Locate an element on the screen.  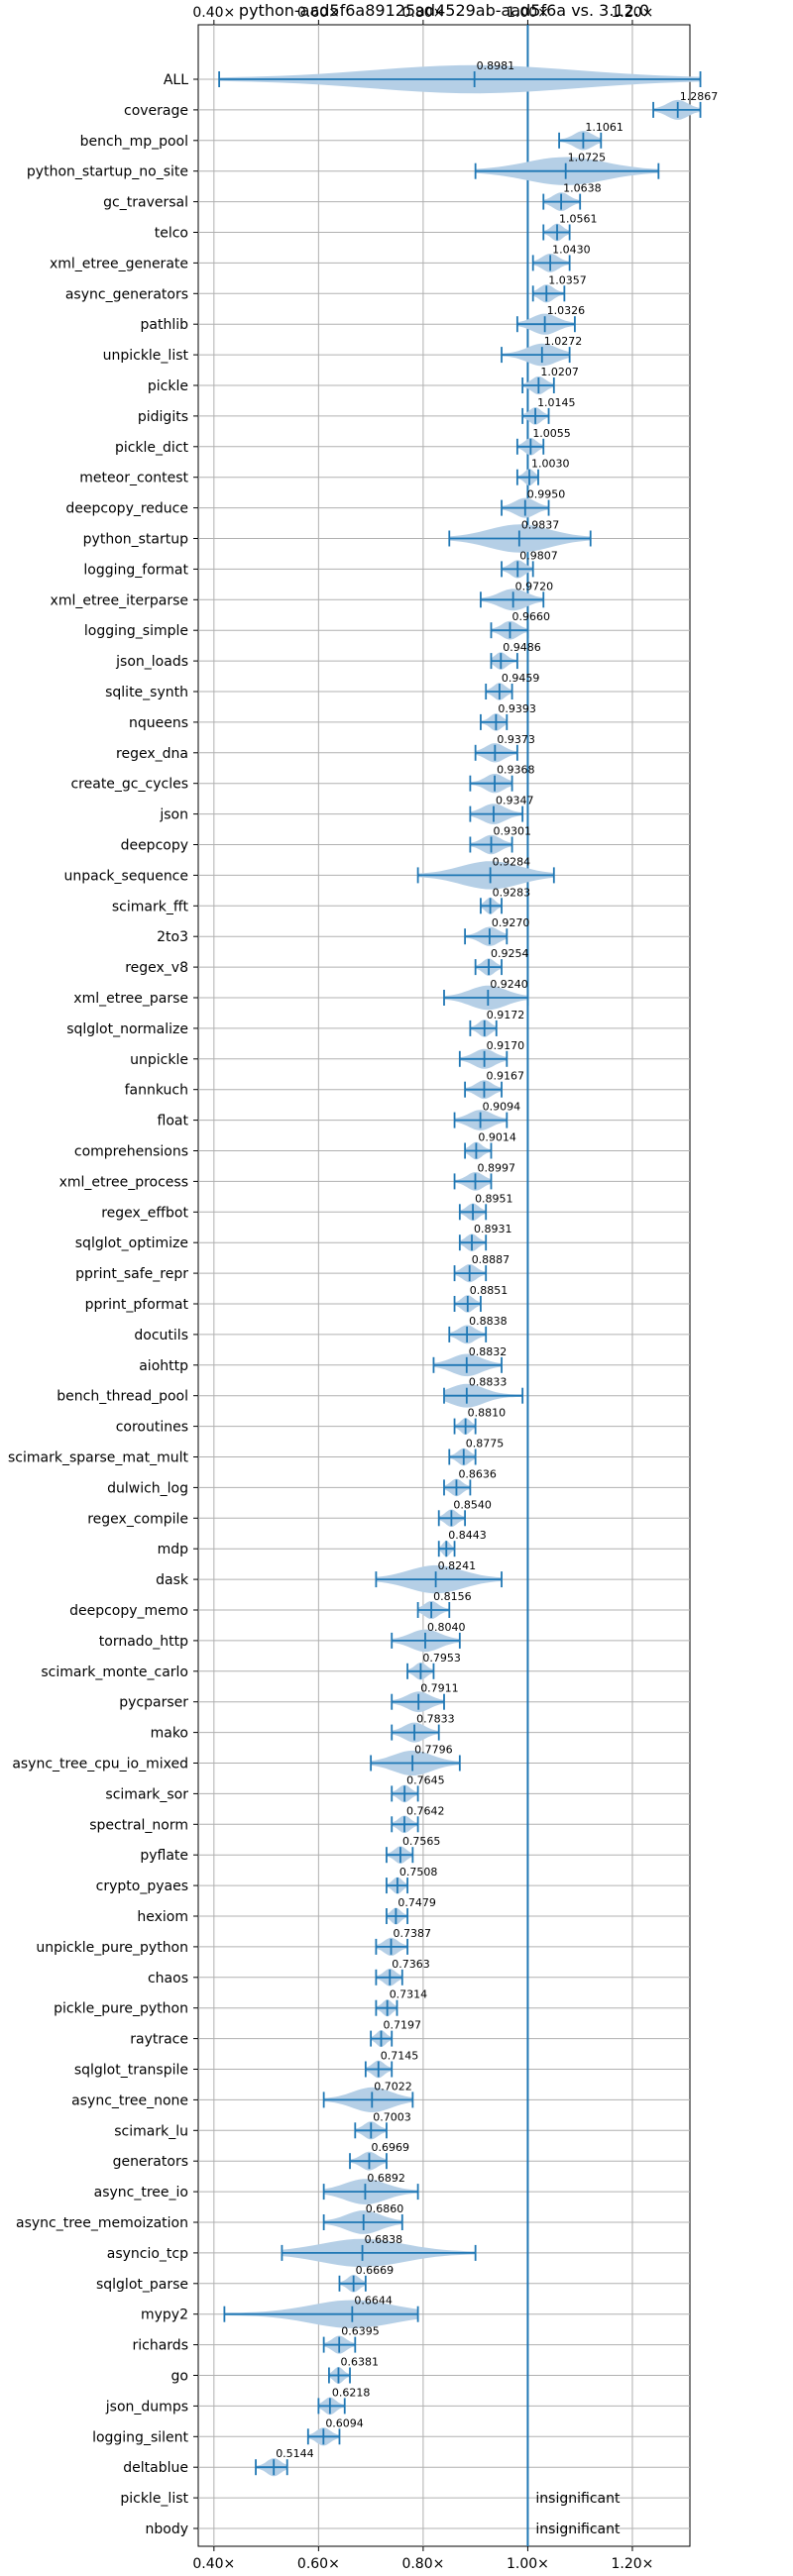
mean-label: 0.9393 is located at coordinates (517, 708).